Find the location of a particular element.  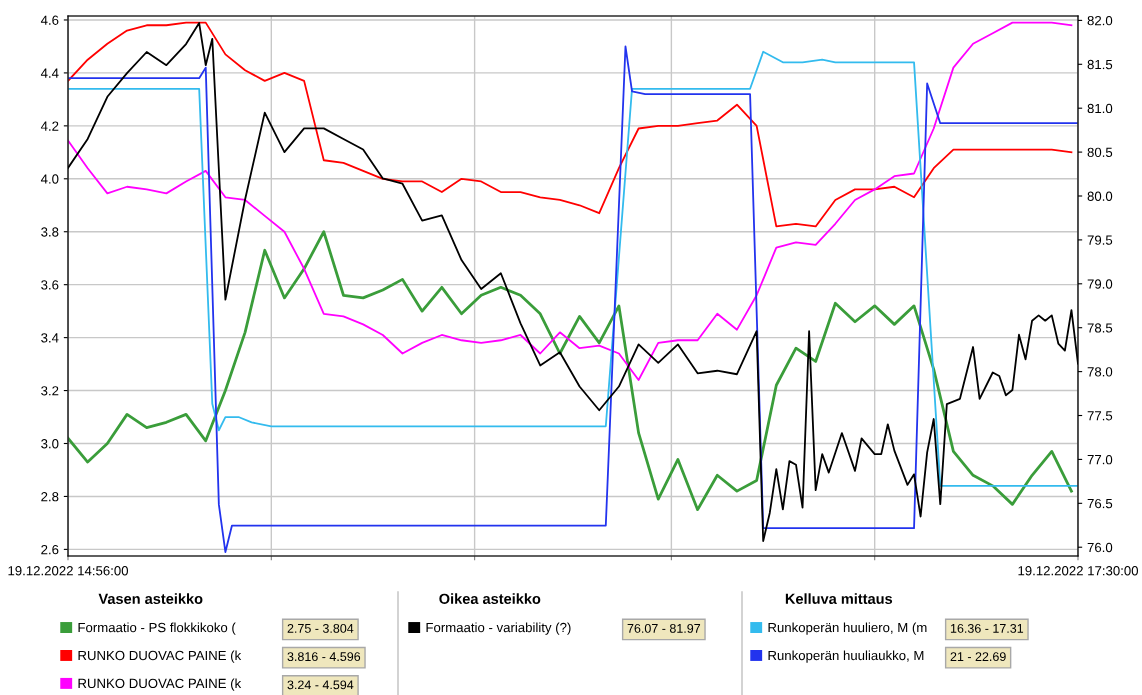

y2-tick-label: 77.5 is located at coordinates (1100, 416).